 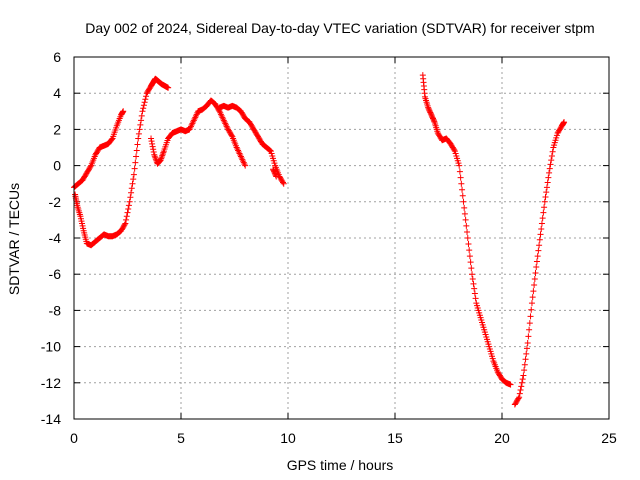 I want to click on y-tick-label: -6, so click(x=55, y=274).